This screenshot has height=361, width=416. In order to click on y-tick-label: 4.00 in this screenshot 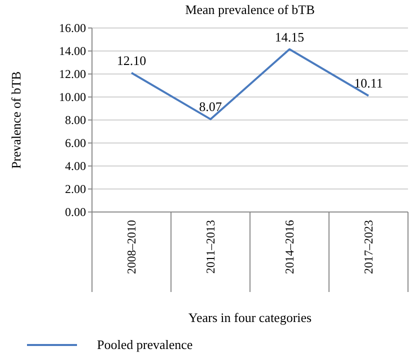, I will do `click(75, 166)`.